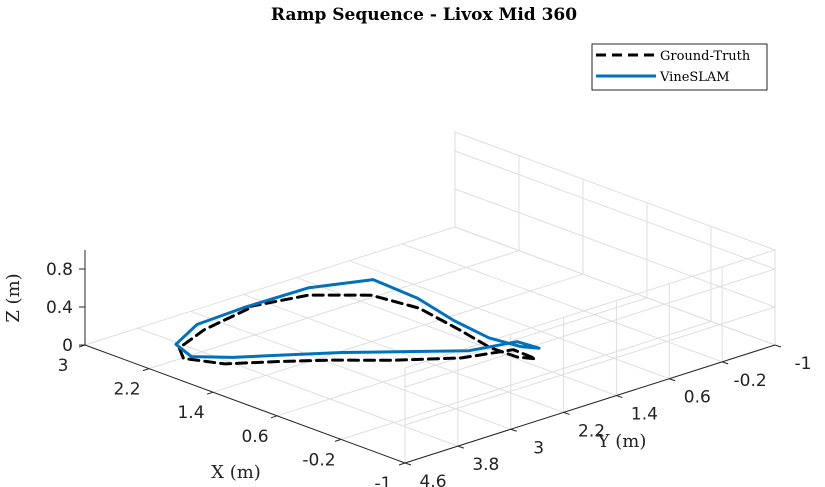 This screenshot has width=825, height=487. I want to click on series-line-ground-truth, so click(357, 329).